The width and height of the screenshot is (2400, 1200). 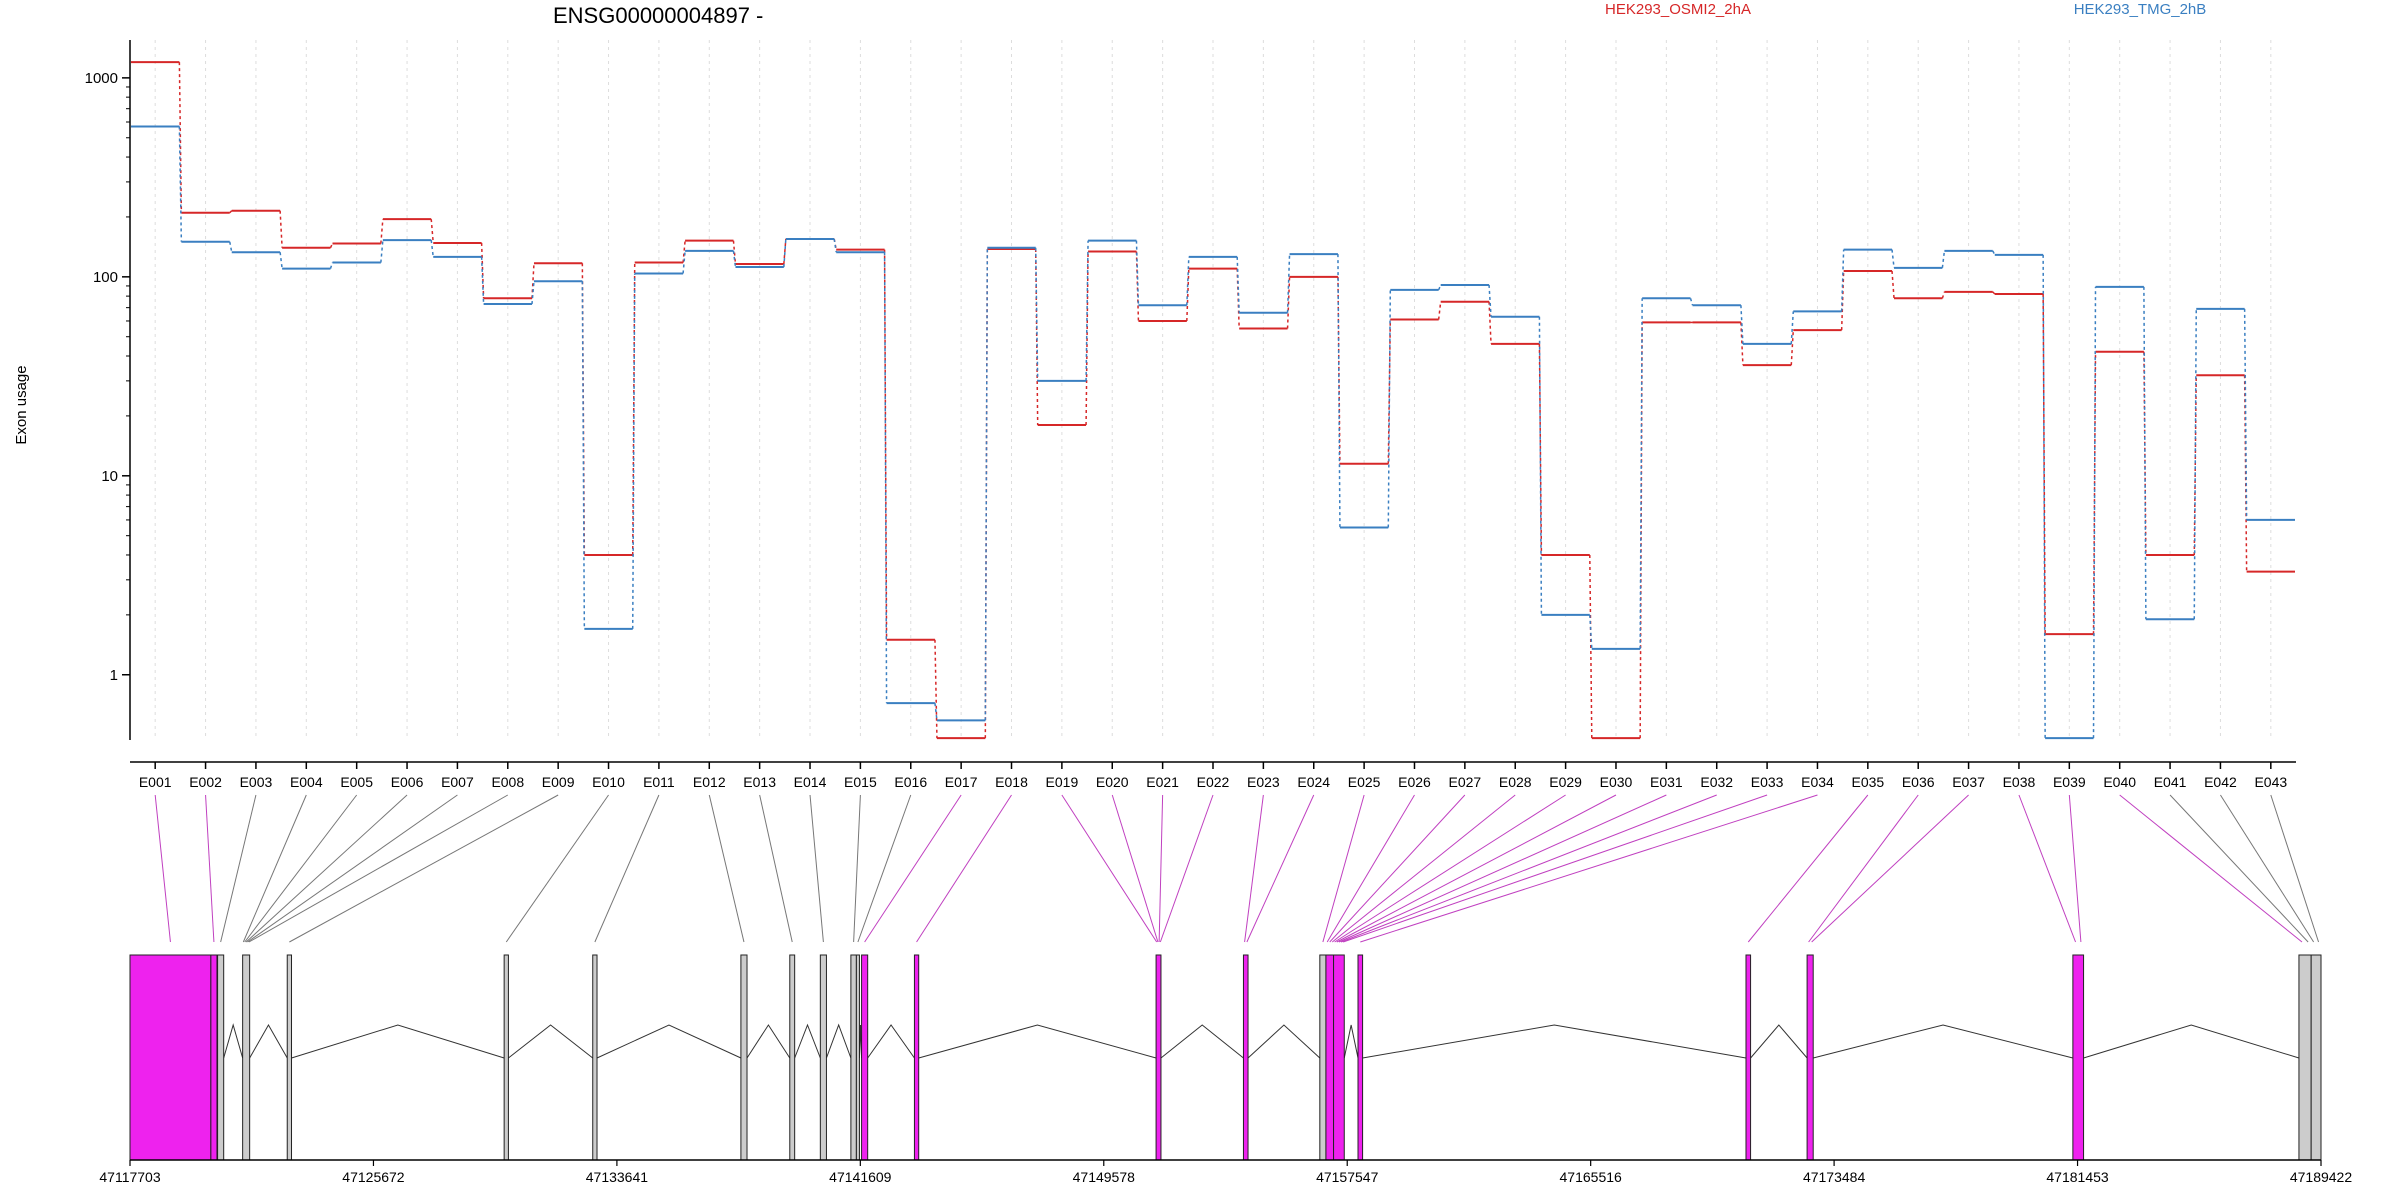 What do you see at coordinates (162, 868) in the screenshot?
I see `exon-link-e001` at bounding box center [162, 868].